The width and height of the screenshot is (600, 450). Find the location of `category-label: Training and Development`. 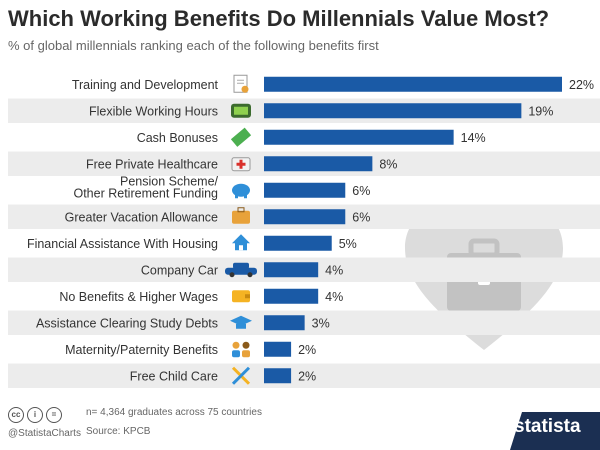

category-label: Training and Development is located at coordinates (145, 85).